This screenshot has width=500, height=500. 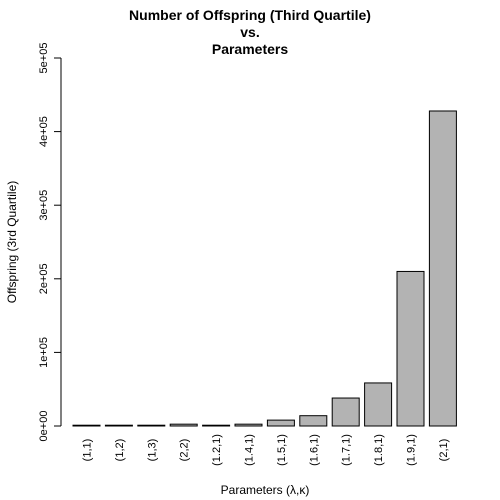 What do you see at coordinates (88, 450) in the screenshot?
I see `x-tick-label: (1,1)` at bounding box center [88, 450].